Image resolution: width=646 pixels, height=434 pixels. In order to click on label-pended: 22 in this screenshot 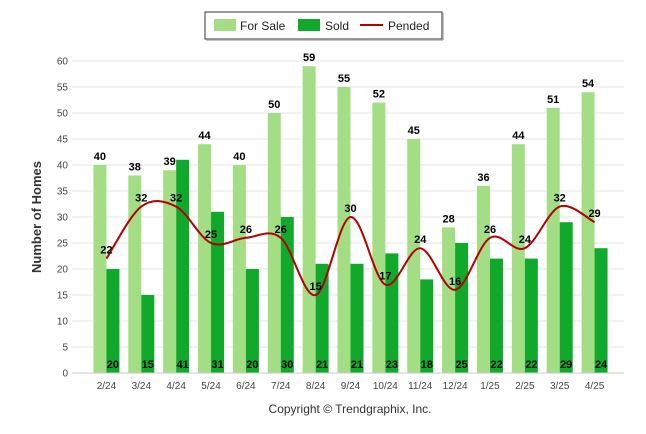, I will do `click(106, 251)`.